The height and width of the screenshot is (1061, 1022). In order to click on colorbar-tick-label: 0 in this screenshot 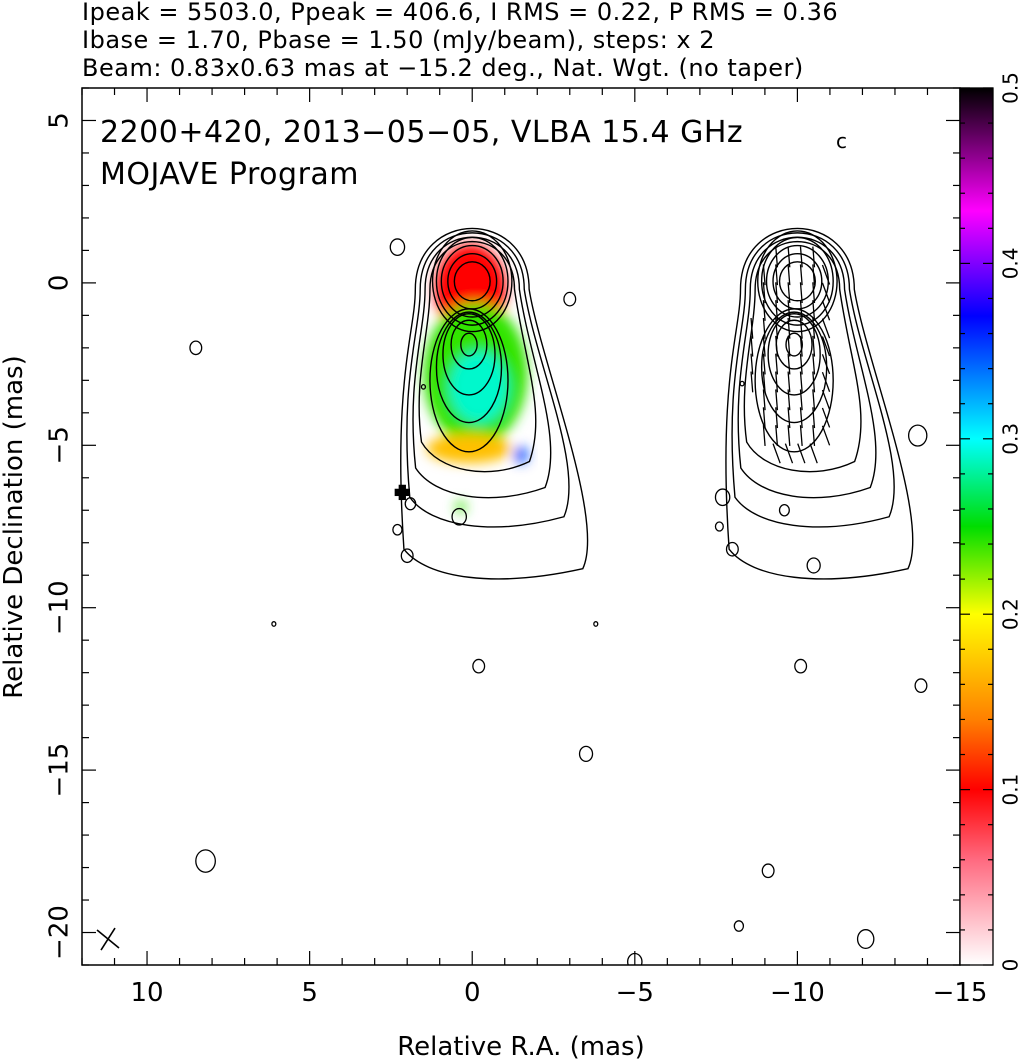, I will do `click(1010, 965)`.